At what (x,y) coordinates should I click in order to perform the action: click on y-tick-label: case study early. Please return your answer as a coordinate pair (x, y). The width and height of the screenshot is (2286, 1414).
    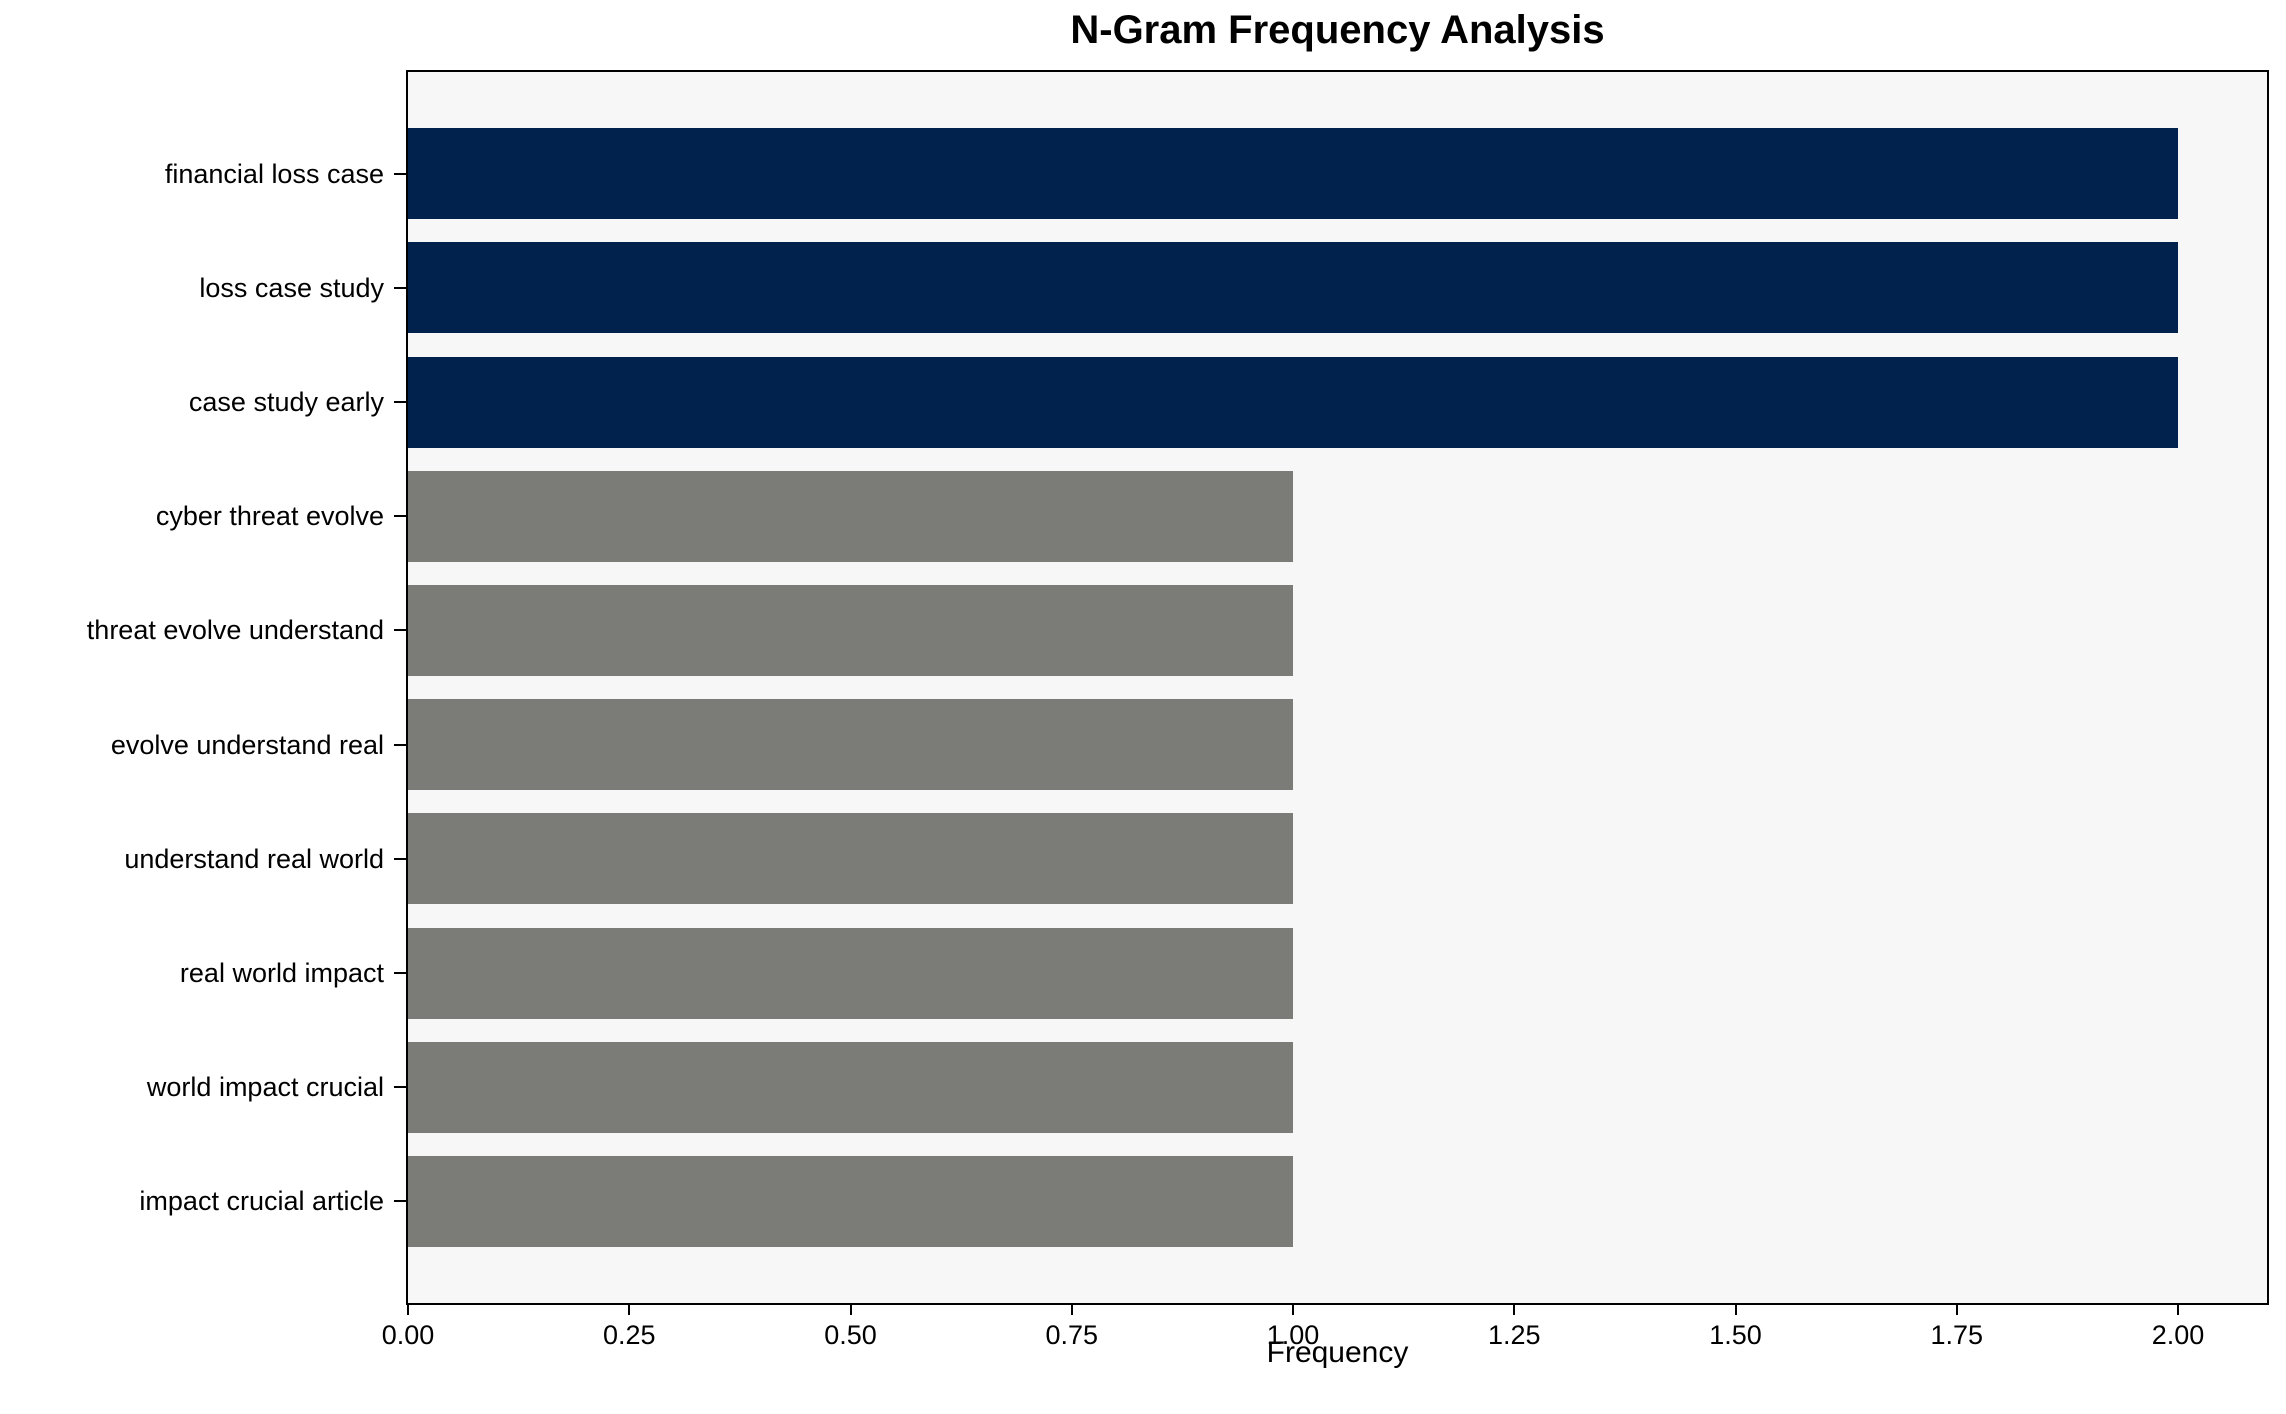
    Looking at the image, I should click on (286, 402).